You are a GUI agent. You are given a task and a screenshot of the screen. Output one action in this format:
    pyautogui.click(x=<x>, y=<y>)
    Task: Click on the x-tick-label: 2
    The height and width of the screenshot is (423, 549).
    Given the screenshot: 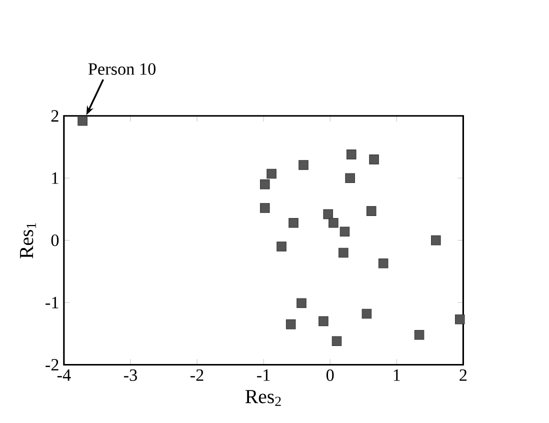 What is the action you would take?
    pyautogui.click(x=463, y=375)
    